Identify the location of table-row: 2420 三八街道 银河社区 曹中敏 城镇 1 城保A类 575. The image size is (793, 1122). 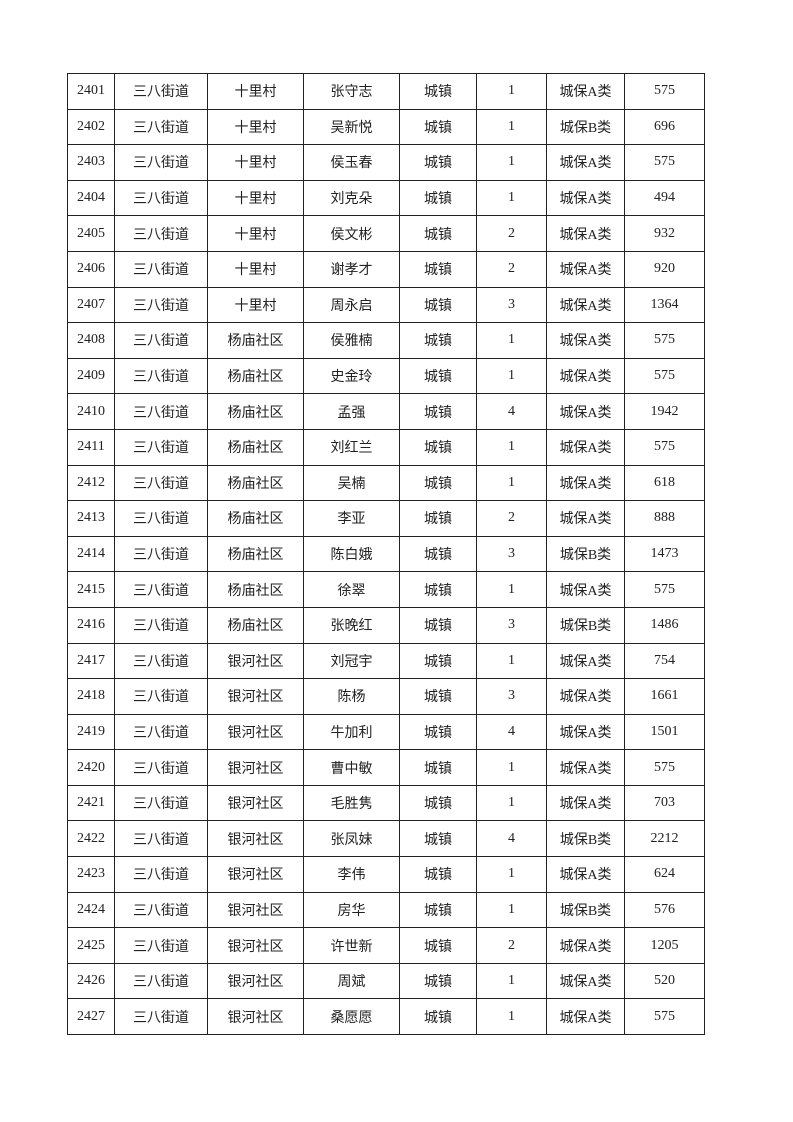
(386, 767).